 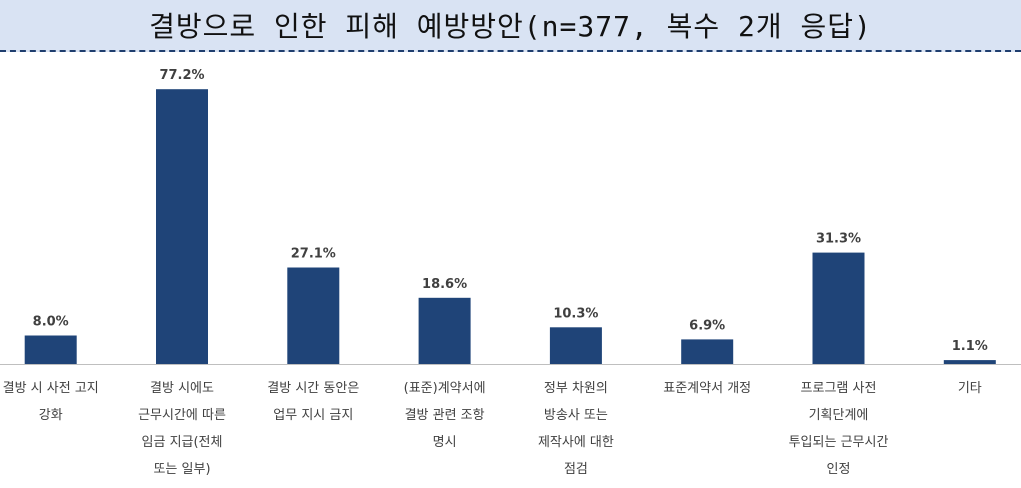 I want to click on category-label-6-line-0: 프로그램 사전, so click(x=839, y=388).